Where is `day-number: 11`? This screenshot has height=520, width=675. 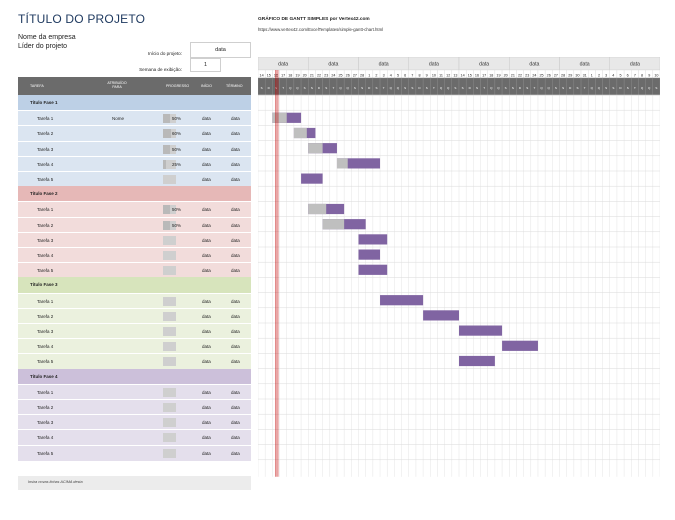 day-number: 11 is located at coordinates (441, 75).